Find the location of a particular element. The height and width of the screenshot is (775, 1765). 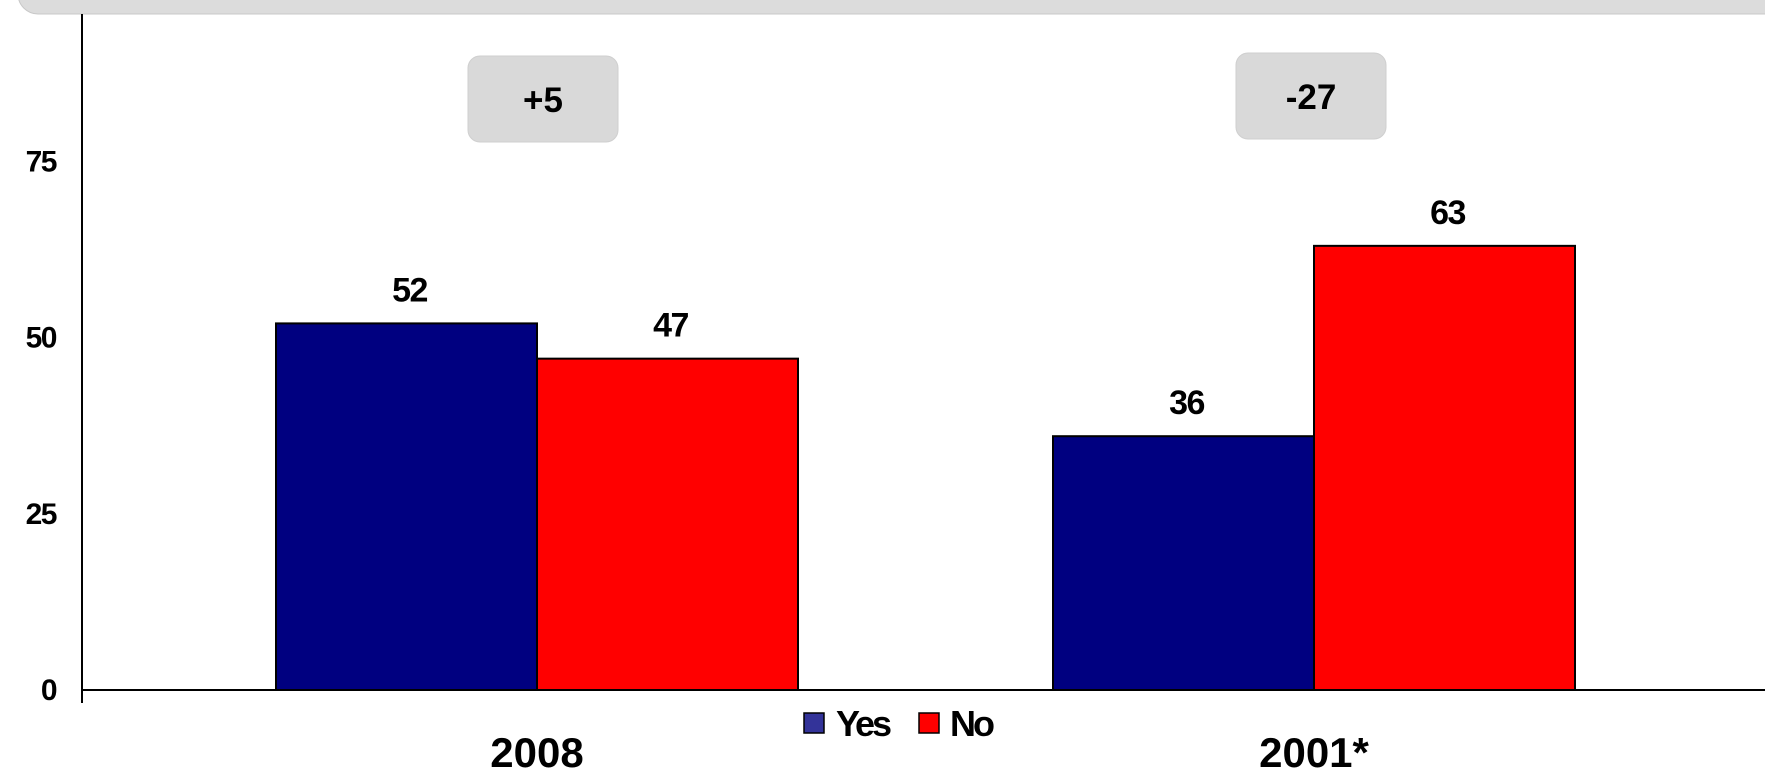

y-tick-label: 50 is located at coordinates (41, 338).